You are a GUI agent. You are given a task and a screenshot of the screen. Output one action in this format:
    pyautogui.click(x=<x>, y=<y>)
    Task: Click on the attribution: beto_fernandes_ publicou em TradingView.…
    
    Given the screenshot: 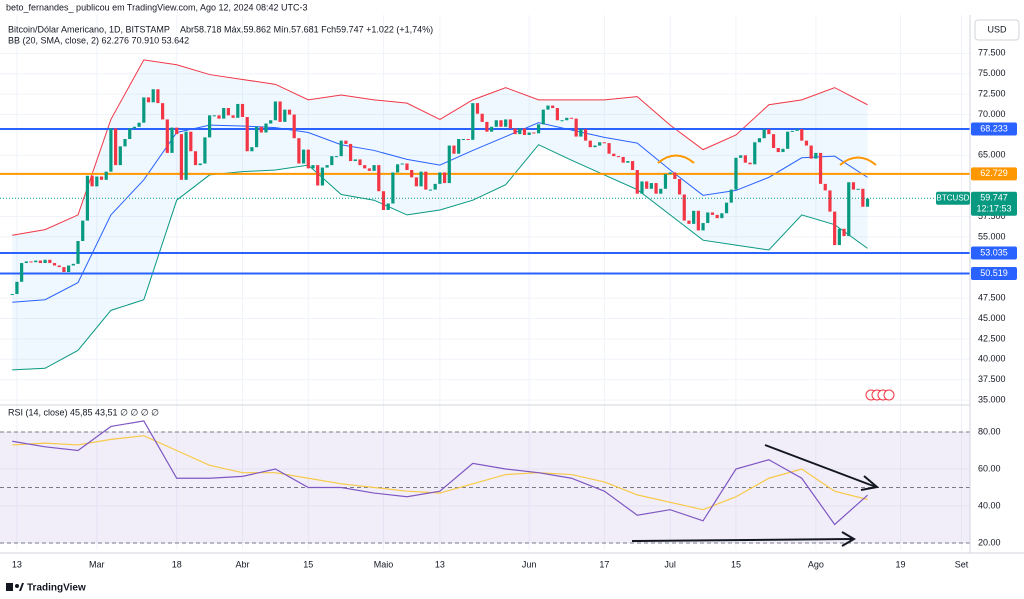 What is the action you would take?
    pyautogui.click(x=157, y=7)
    